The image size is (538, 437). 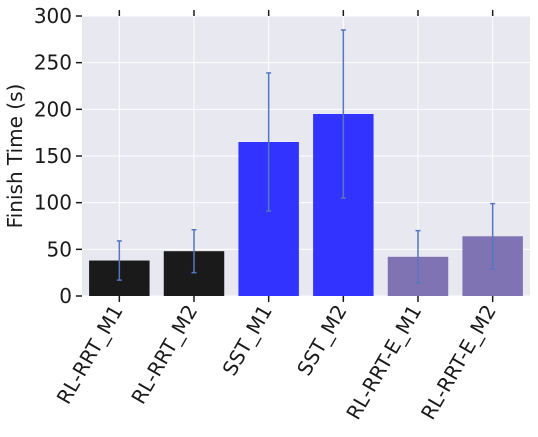 I want to click on y-tick-label: 300, so click(x=53, y=16).